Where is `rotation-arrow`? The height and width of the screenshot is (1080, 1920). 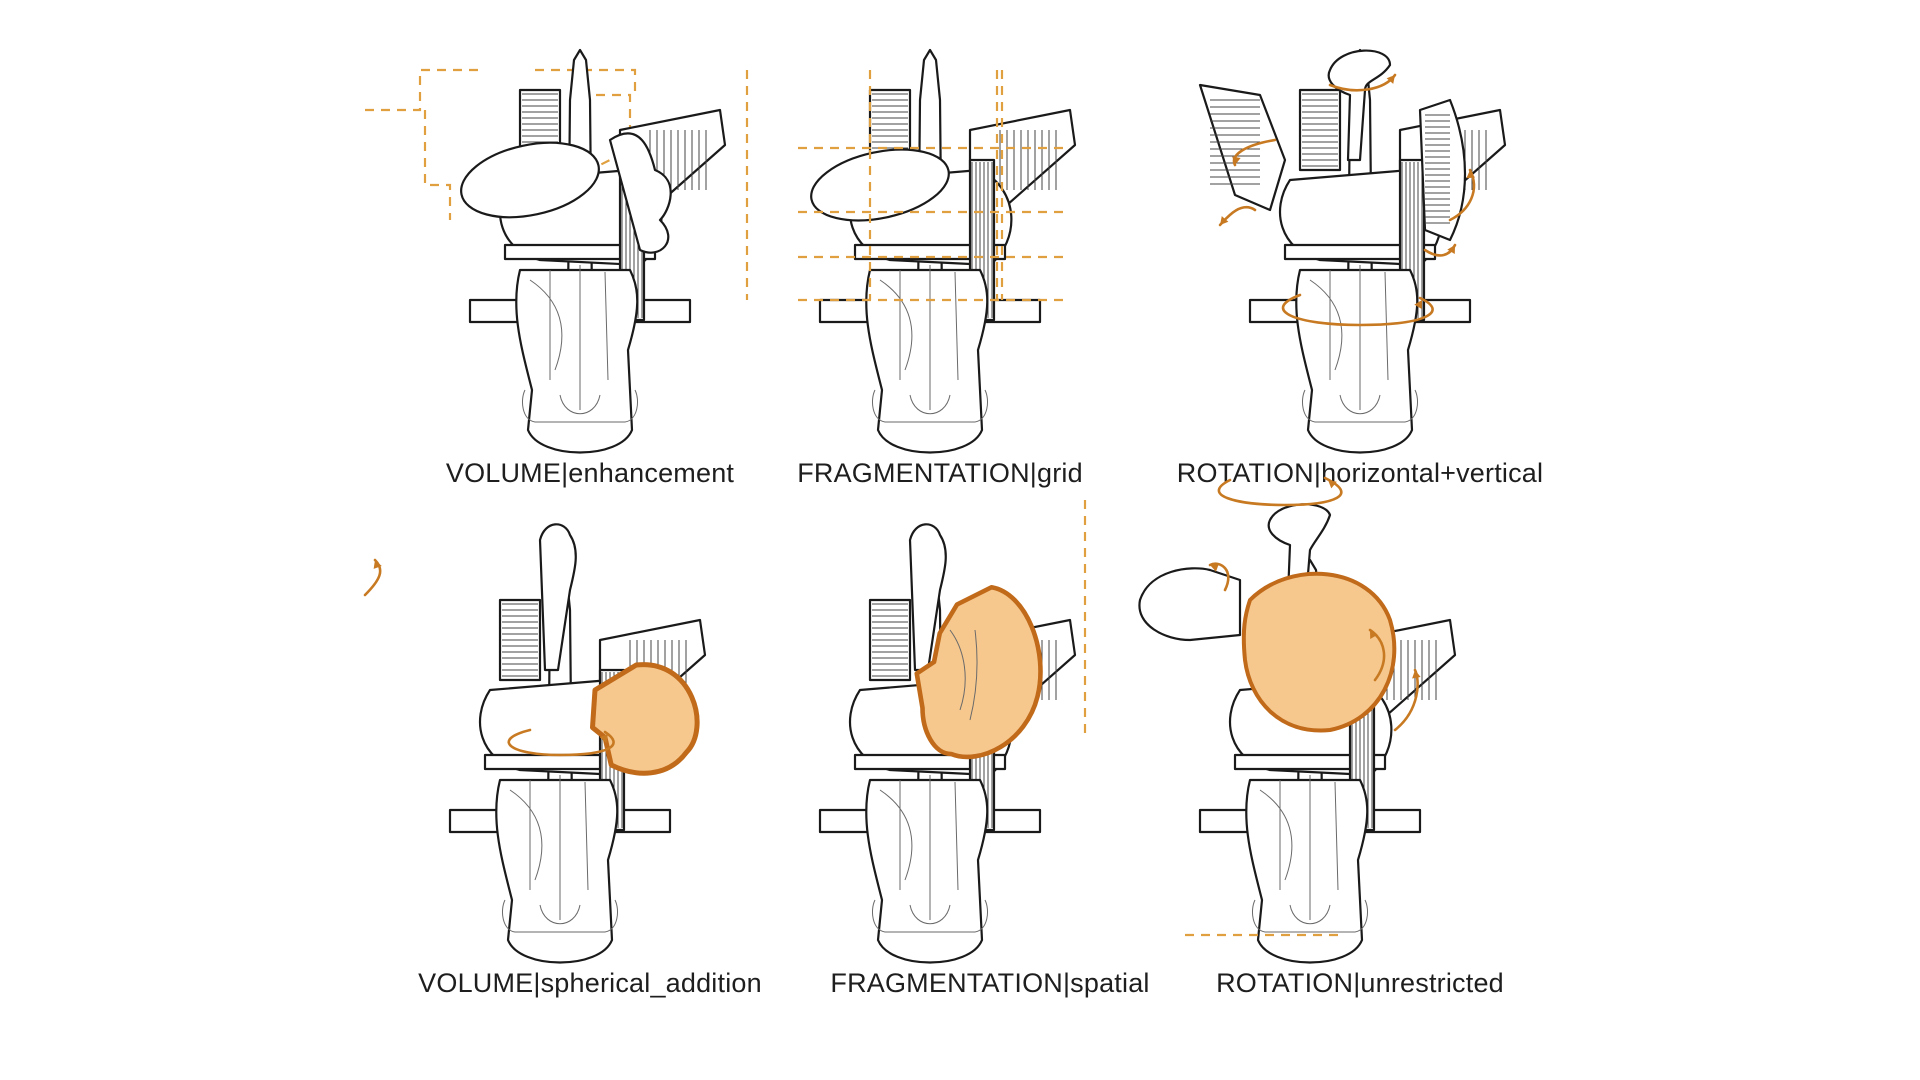
rotation-arrow is located at coordinates (1219, 577).